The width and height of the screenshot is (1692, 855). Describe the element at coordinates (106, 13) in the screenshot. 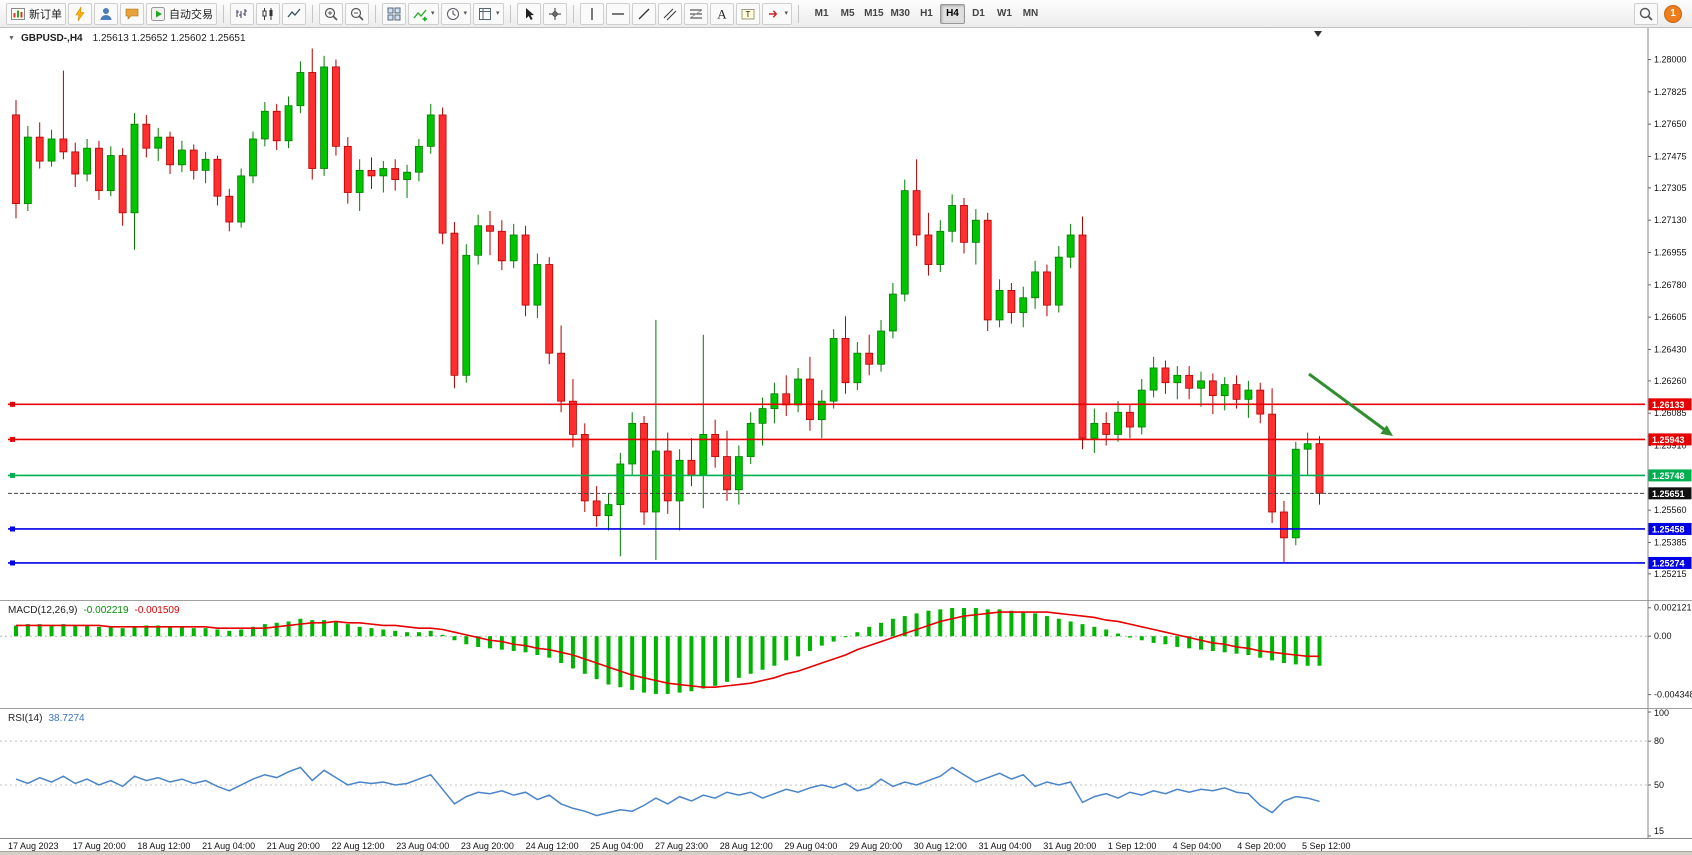

I see `profile-button` at that location.